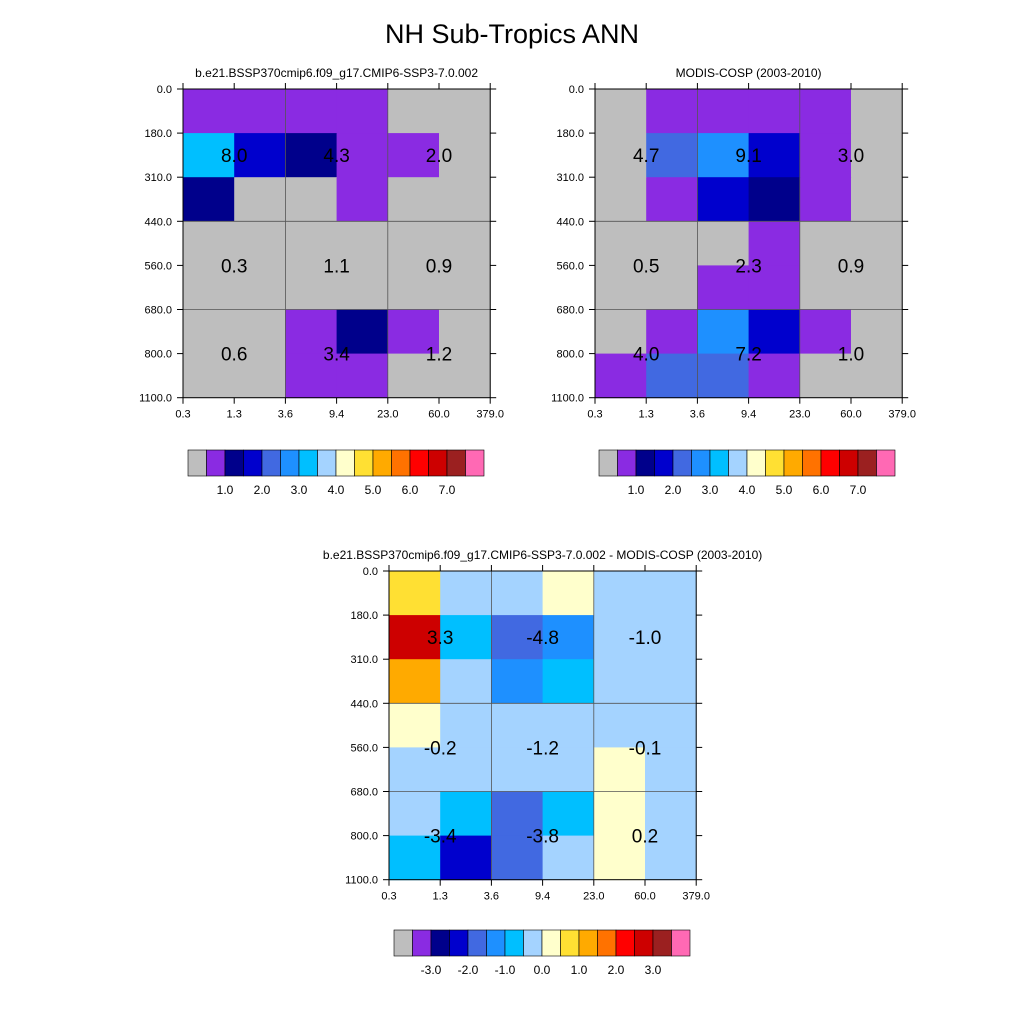  I want to click on cell-value-label: 0.5, so click(646, 266).